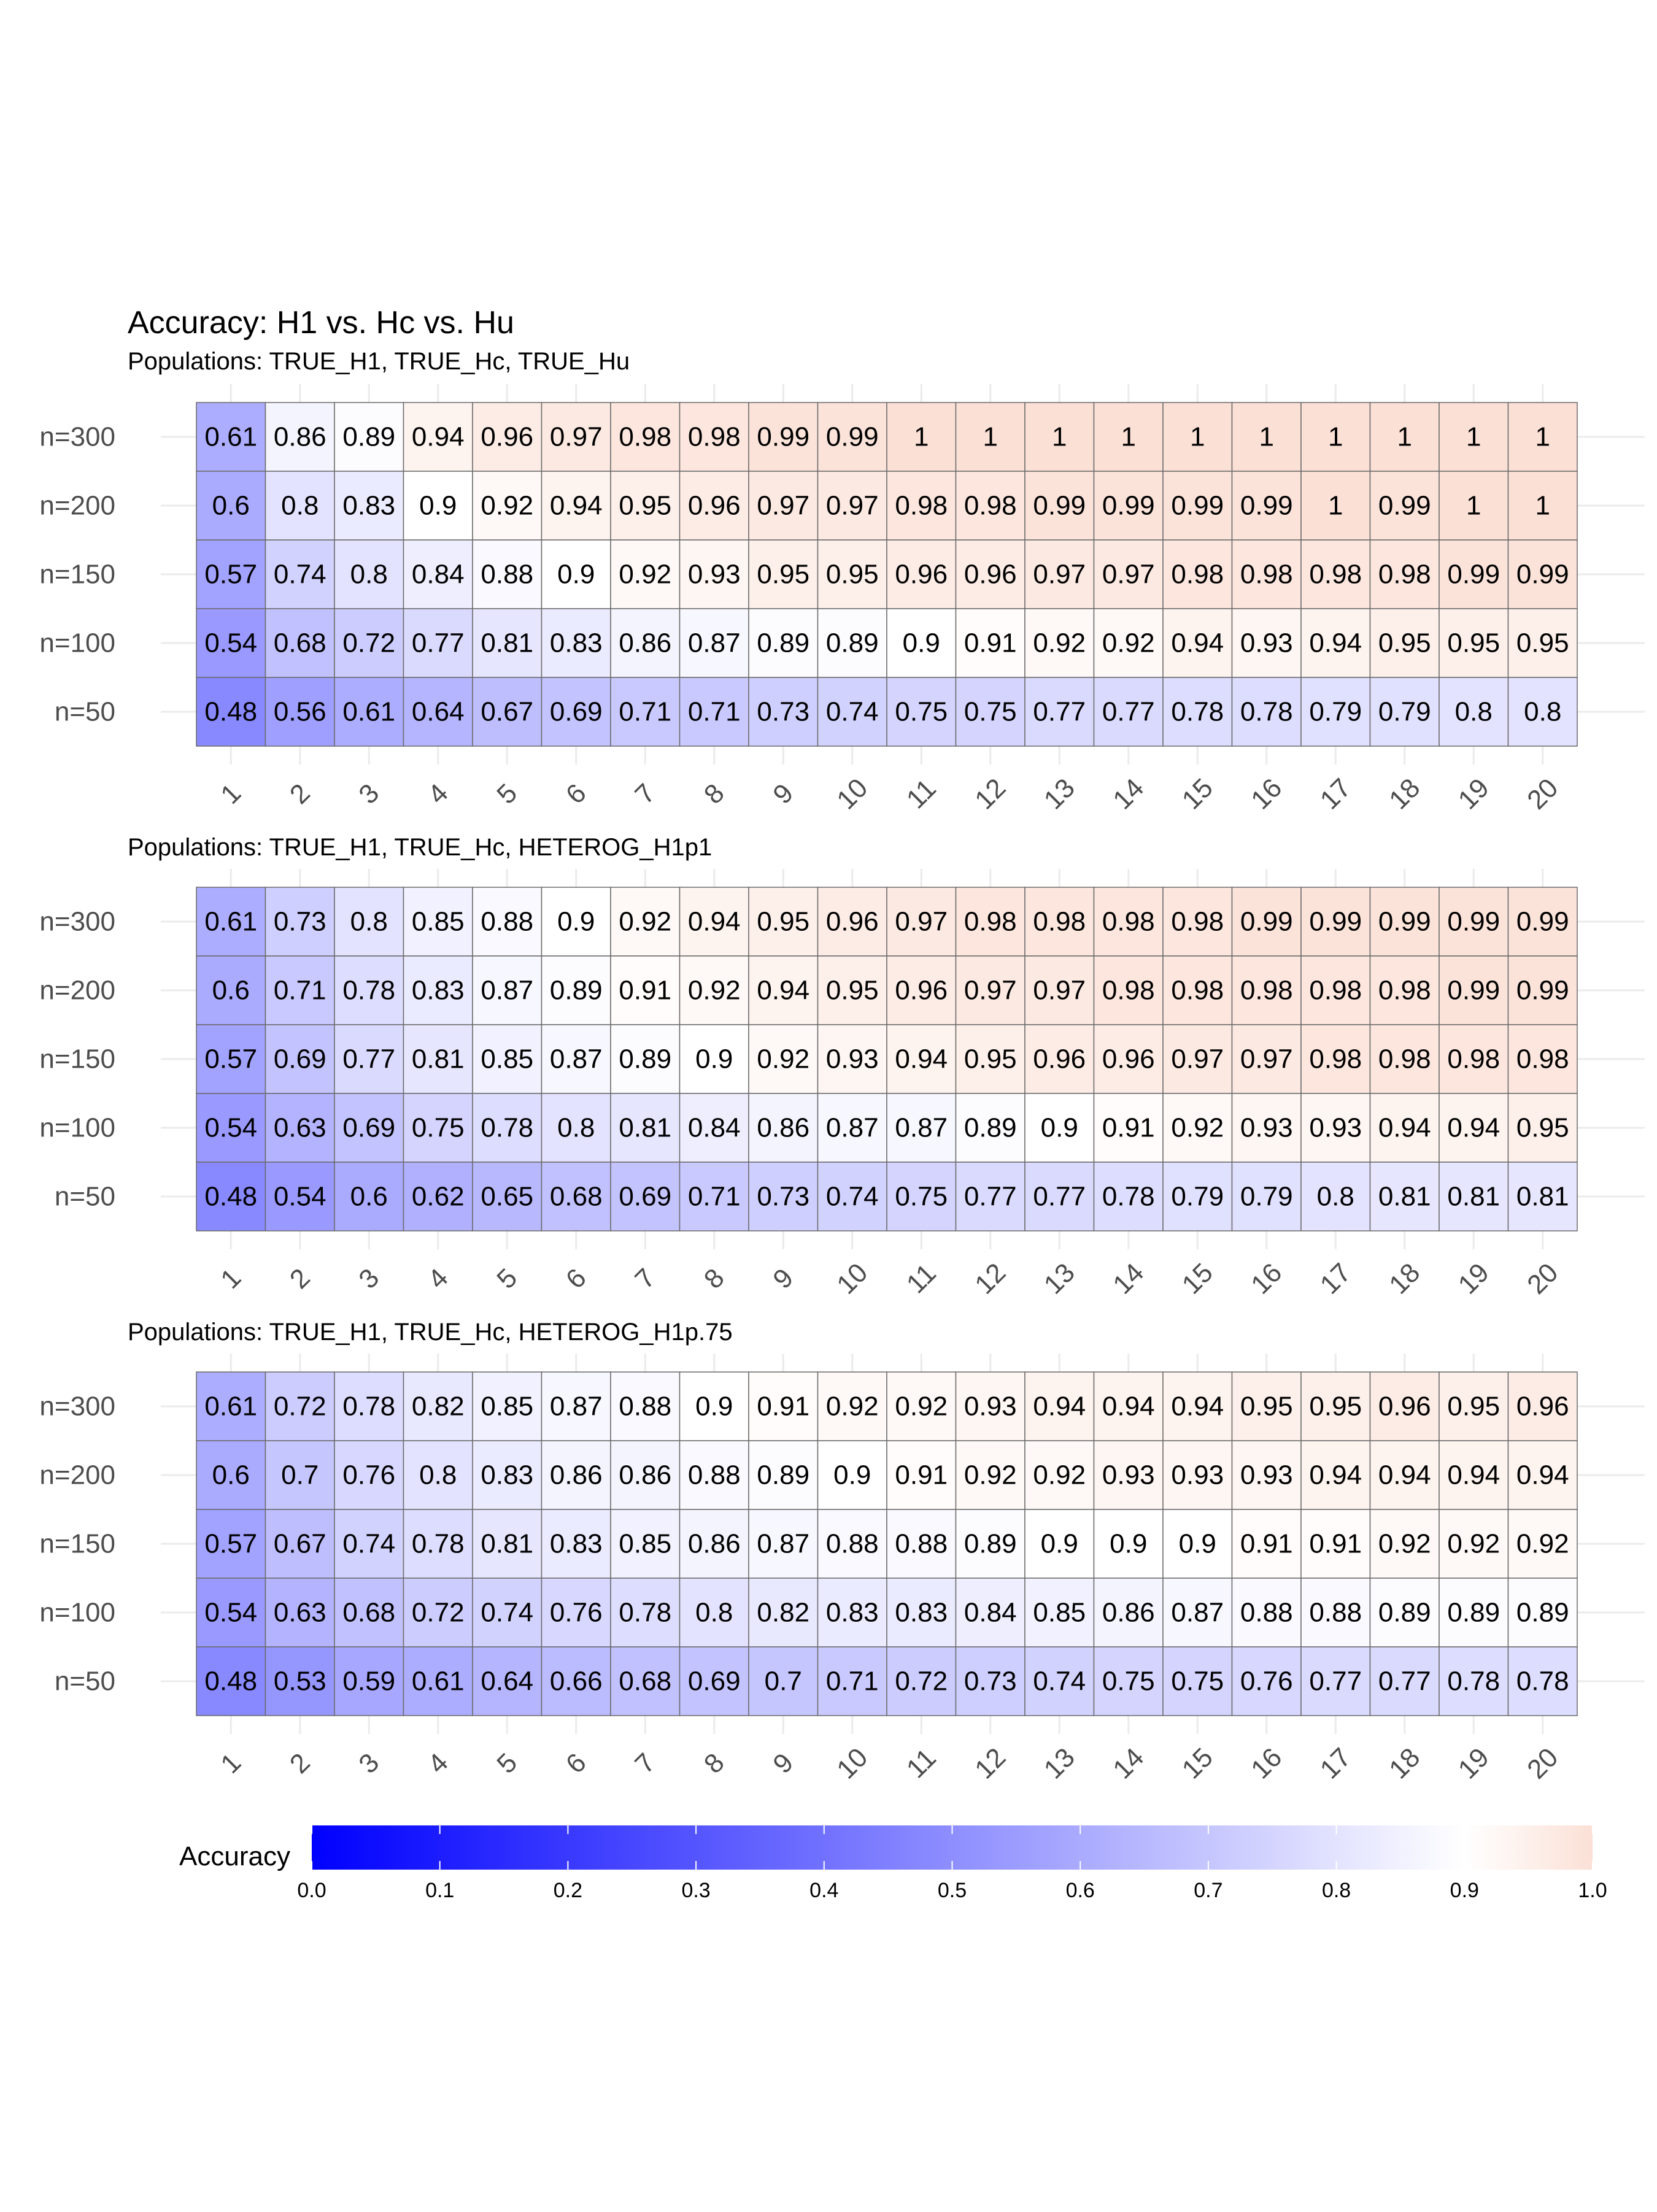 The width and height of the screenshot is (1657, 2212). I want to click on cell-value-label: 0.87, so click(507, 991).